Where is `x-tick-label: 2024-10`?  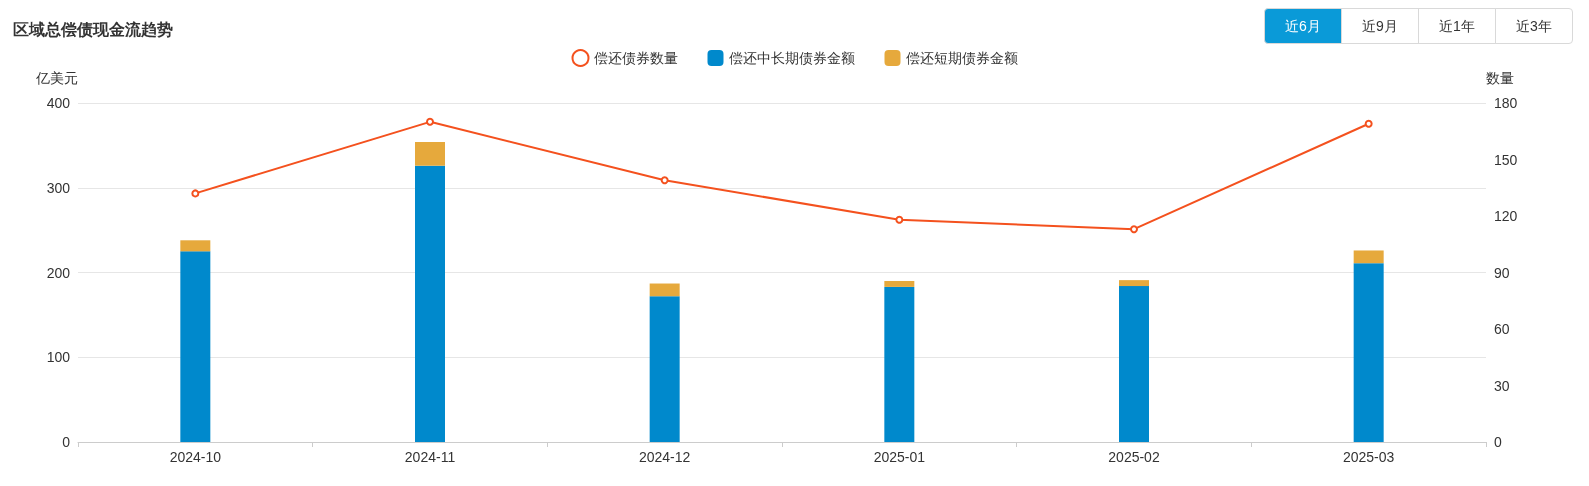 x-tick-label: 2024-10 is located at coordinates (195, 457).